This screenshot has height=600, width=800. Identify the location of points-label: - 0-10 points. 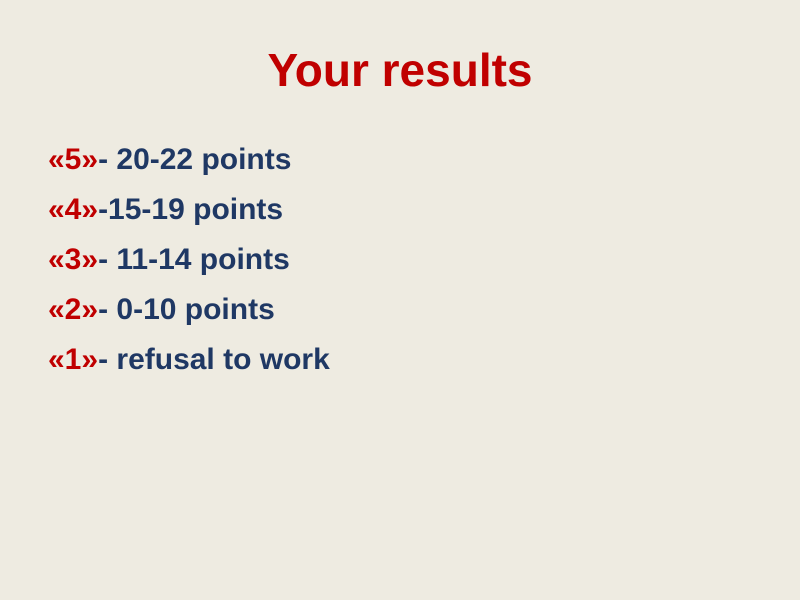
(186, 309).